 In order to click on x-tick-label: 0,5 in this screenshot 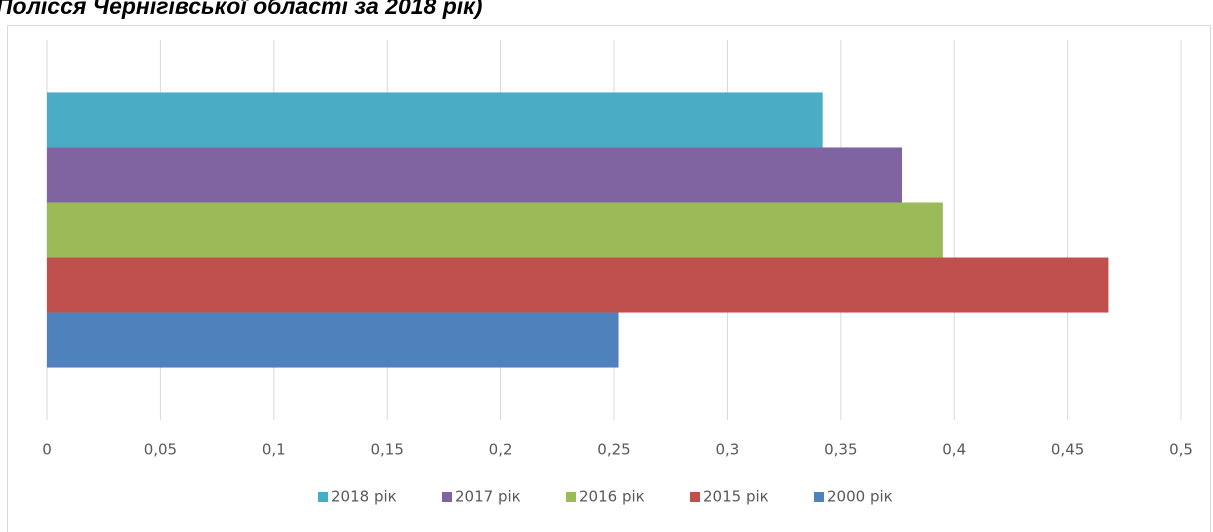, I will do `click(1181, 450)`.